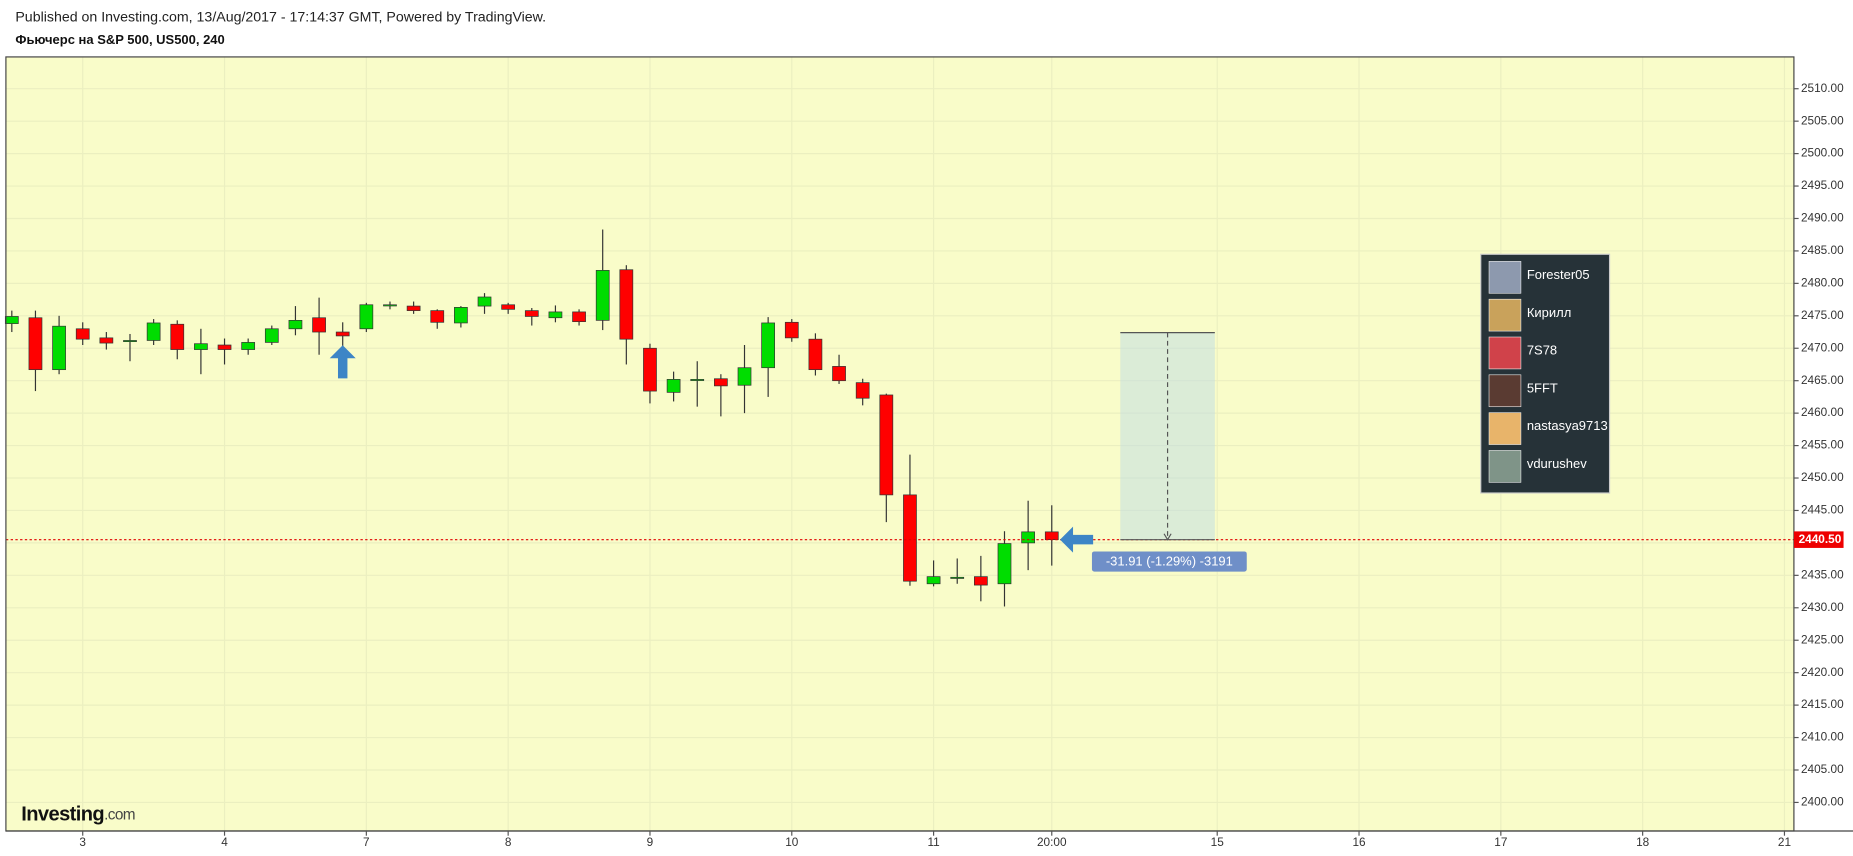 Image resolution: width=1853 pixels, height=856 pixels. What do you see at coordinates (1077, 539) in the screenshot?
I see `left-arrow` at bounding box center [1077, 539].